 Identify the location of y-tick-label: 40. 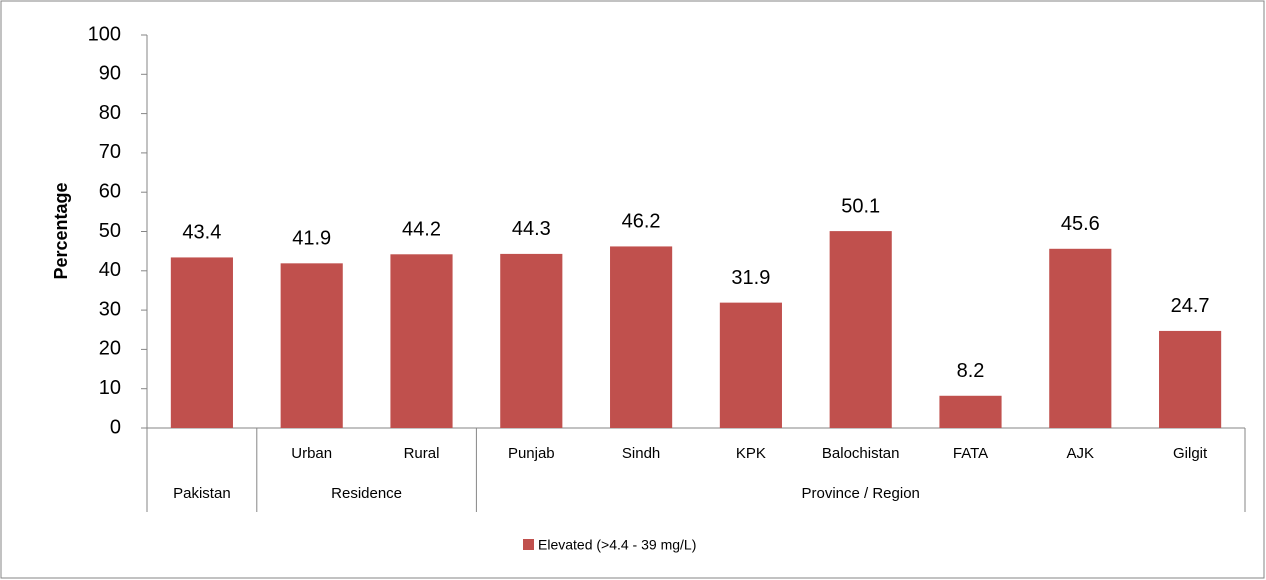
(110, 270).